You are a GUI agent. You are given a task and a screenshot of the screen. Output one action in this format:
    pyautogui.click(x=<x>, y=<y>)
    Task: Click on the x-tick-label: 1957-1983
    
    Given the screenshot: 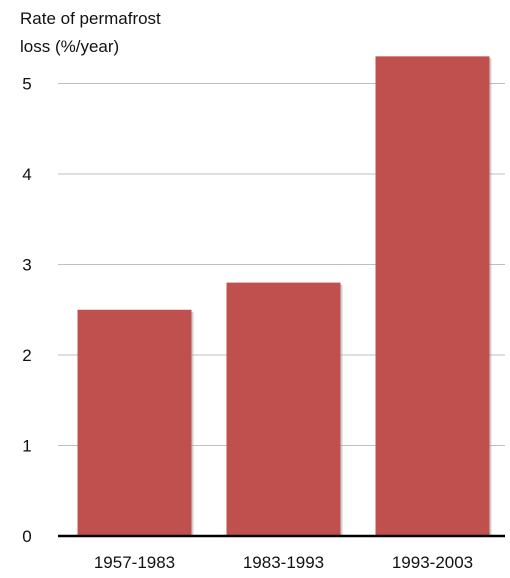 What is the action you would take?
    pyautogui.click(x=134, y=562)
    